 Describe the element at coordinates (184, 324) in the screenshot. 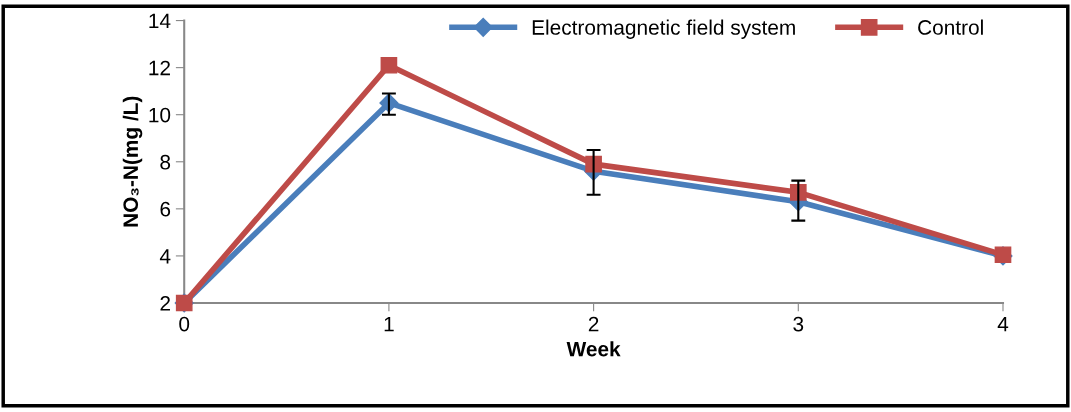

I see `x-tick-label: 0` at that location.